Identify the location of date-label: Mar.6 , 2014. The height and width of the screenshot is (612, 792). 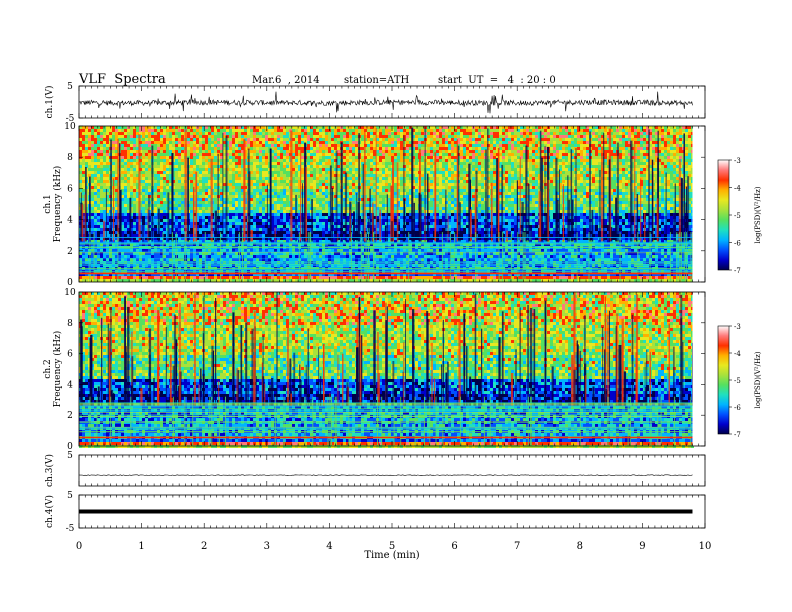
(286, 80).